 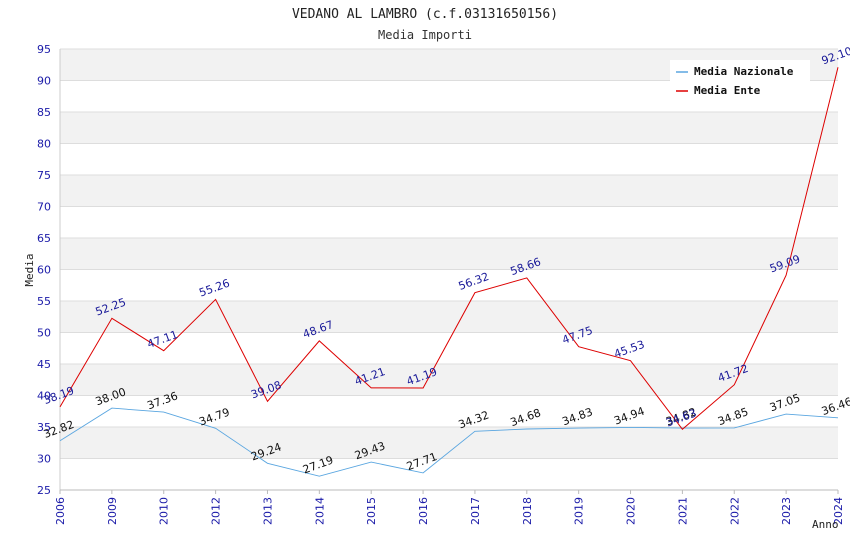 What do you see at coordinates (631, 511) in the screenshot?
I see `x-tick-label: 2020` at bounding box center [631, 511].